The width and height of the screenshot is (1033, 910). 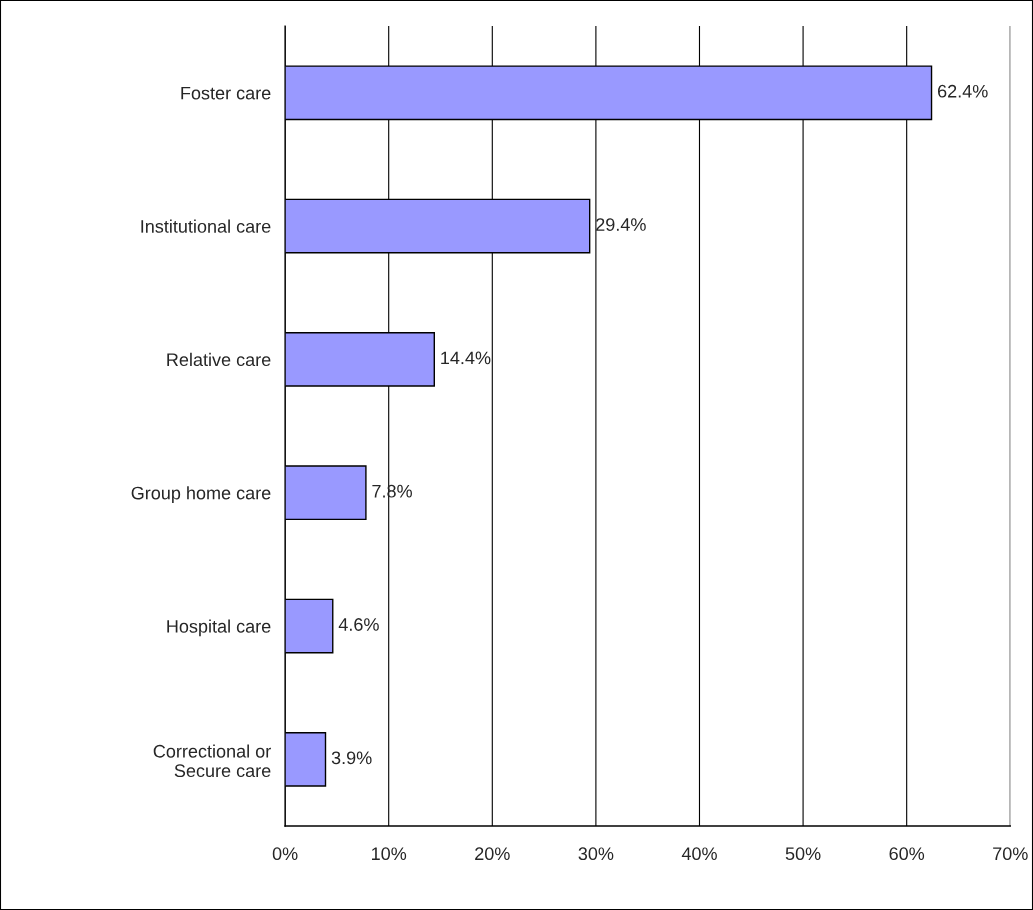 I want to click on x-tick-label: 40%, so click(x=699, y=854).